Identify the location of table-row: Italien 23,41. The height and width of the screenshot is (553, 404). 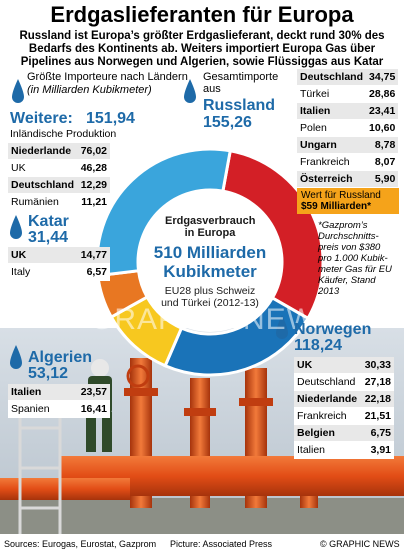
(348, 111).